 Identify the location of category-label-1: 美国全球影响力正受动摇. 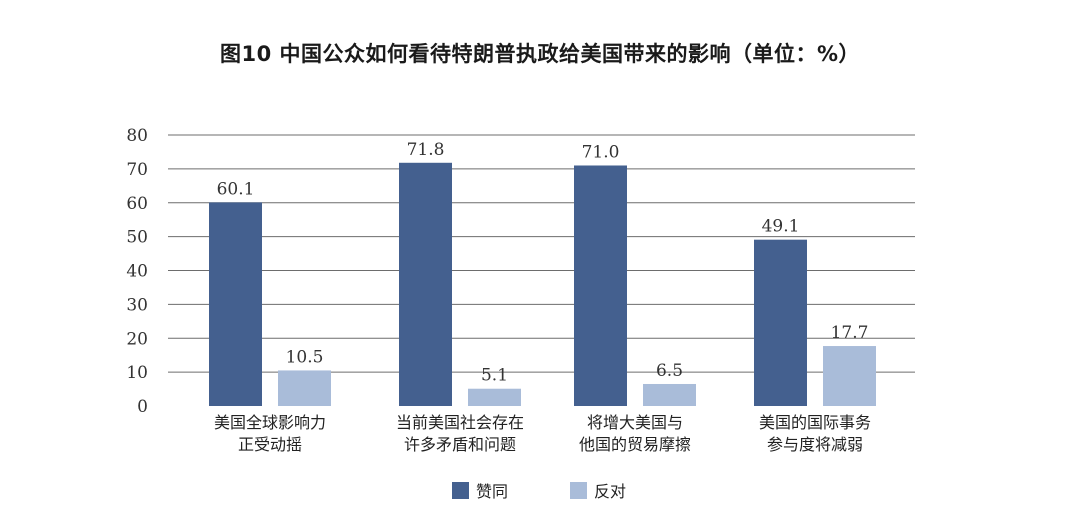
(270, 433).